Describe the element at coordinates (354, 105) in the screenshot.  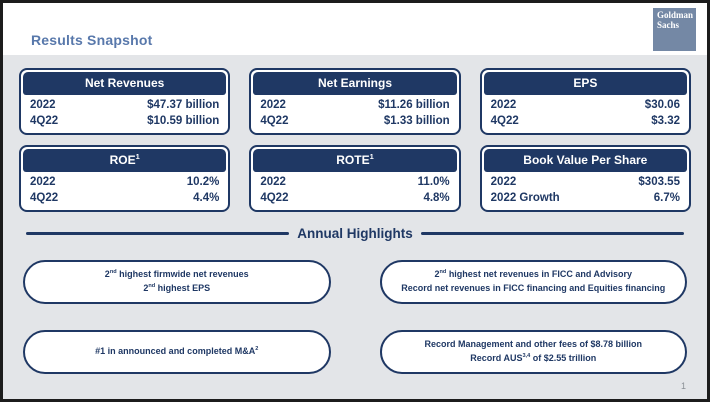
I see `metric-row: 2022 $11.26 billion` at that location.